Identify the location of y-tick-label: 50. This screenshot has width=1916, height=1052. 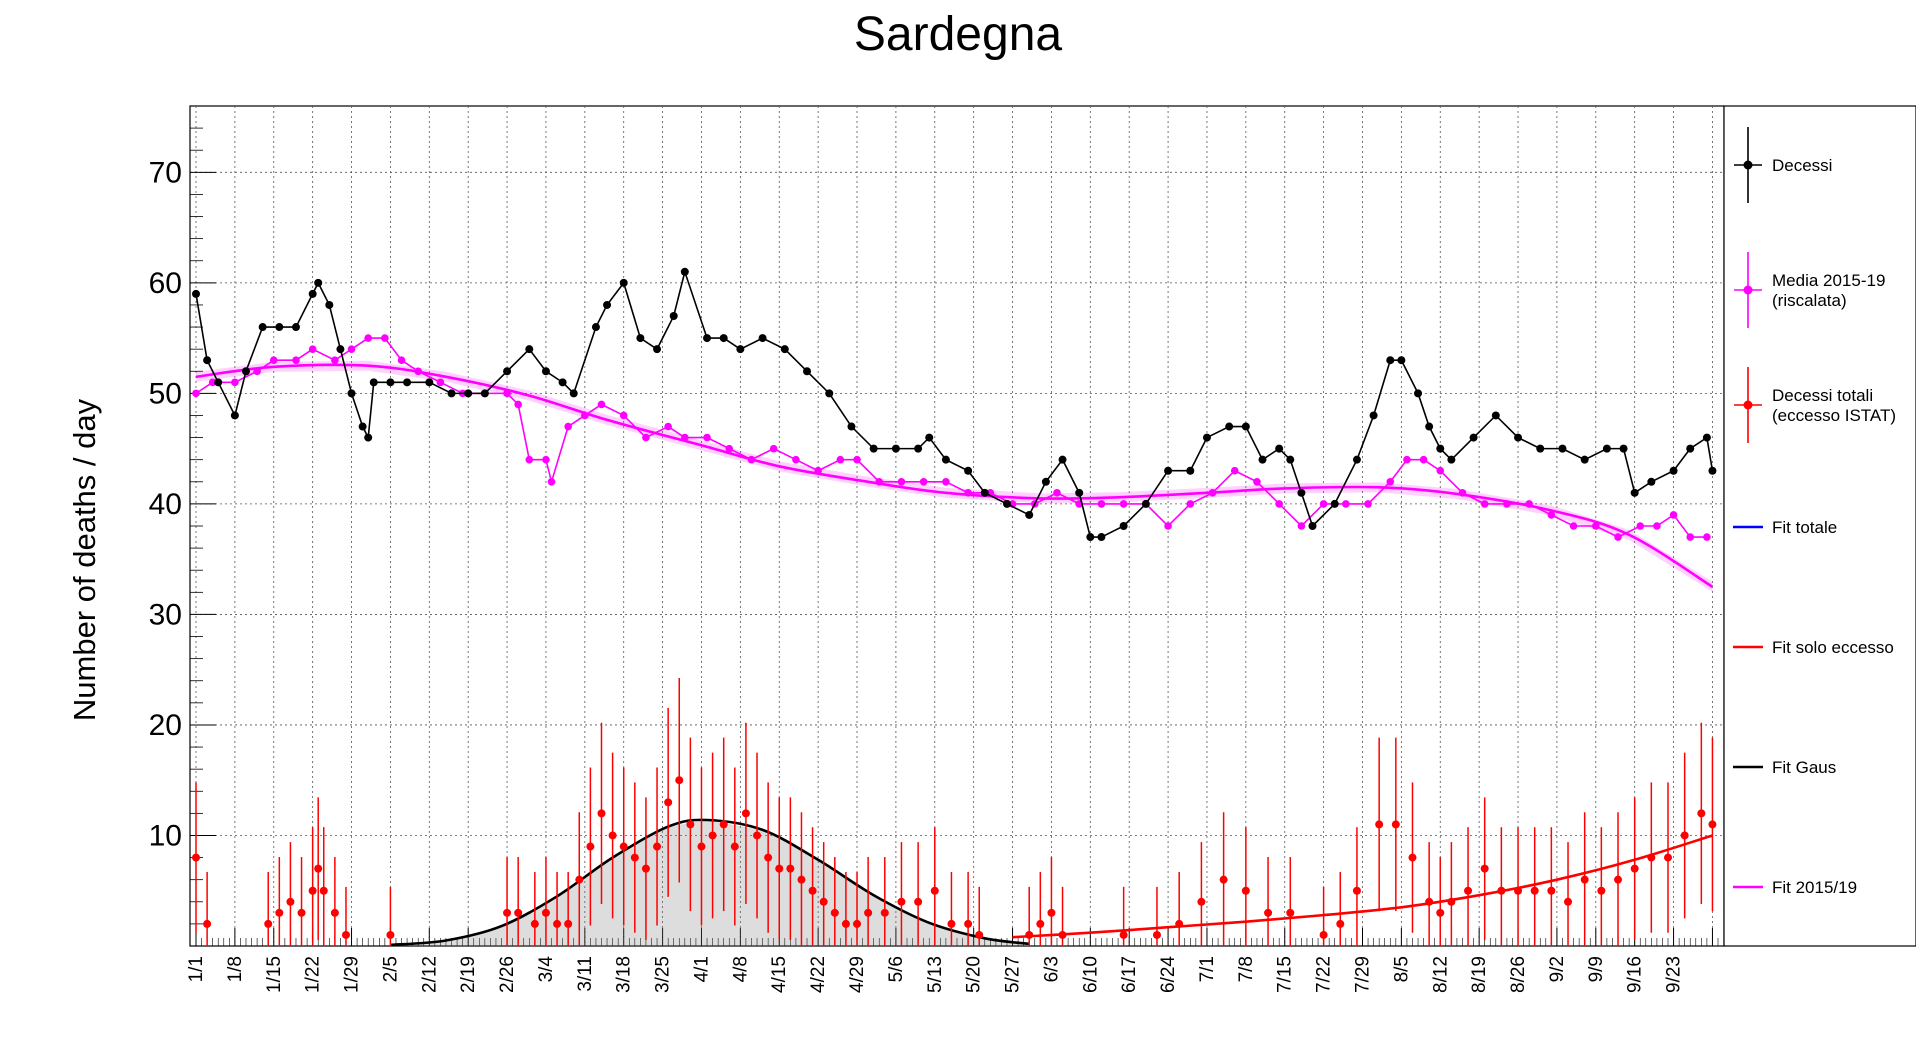
(165, 393).